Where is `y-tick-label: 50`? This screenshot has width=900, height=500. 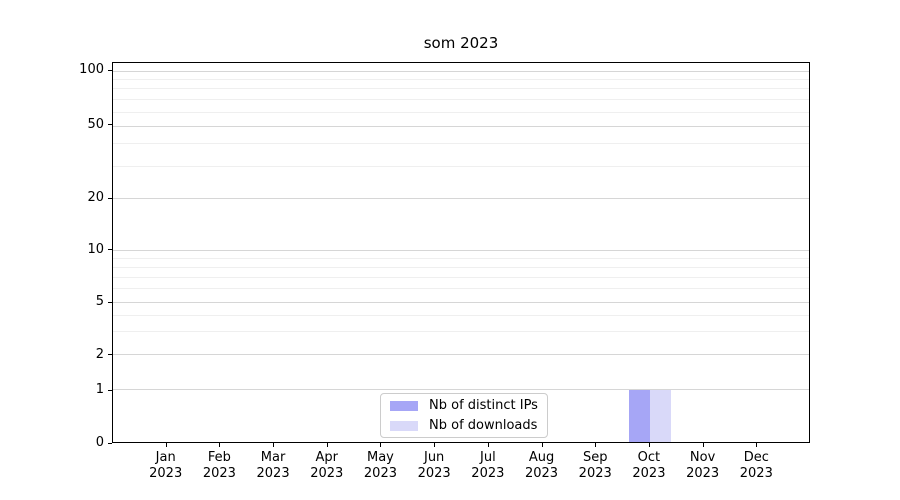 y-tick-label: 50 is located at coordinates (95, 124).